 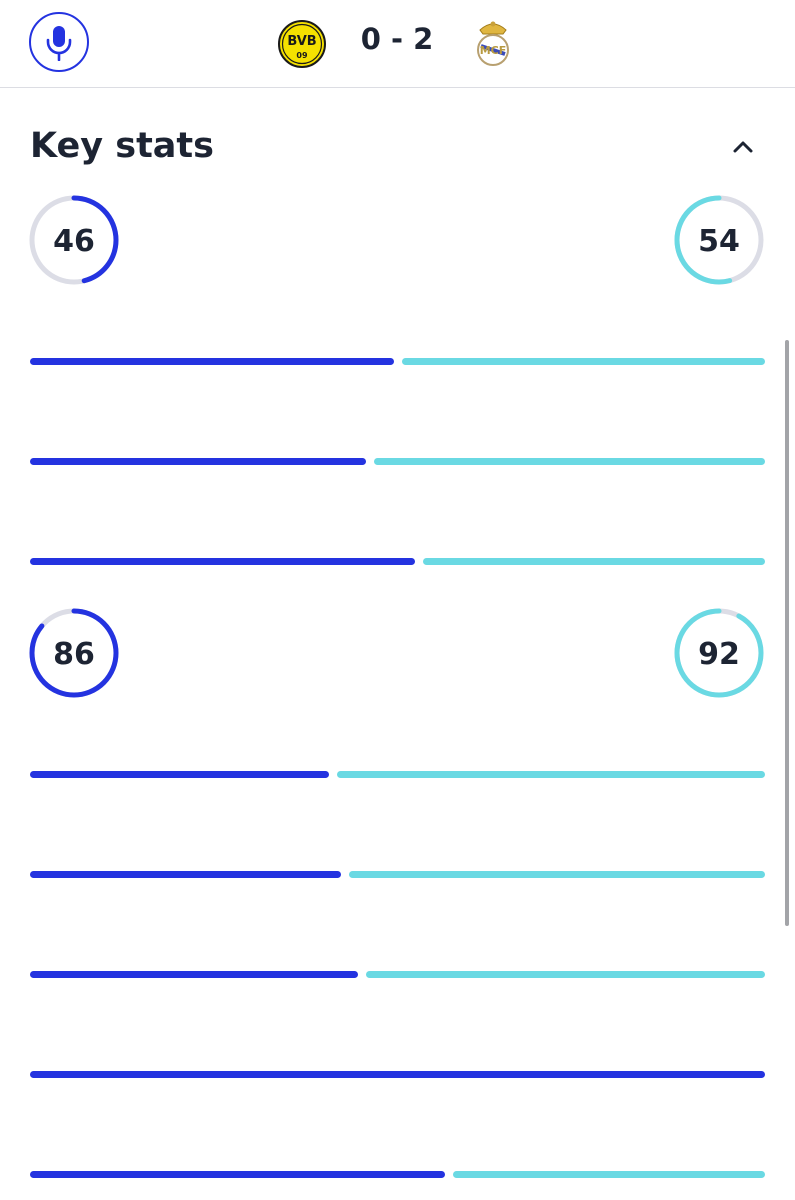 I want to click on voice-button, so click(x=59, y=42).